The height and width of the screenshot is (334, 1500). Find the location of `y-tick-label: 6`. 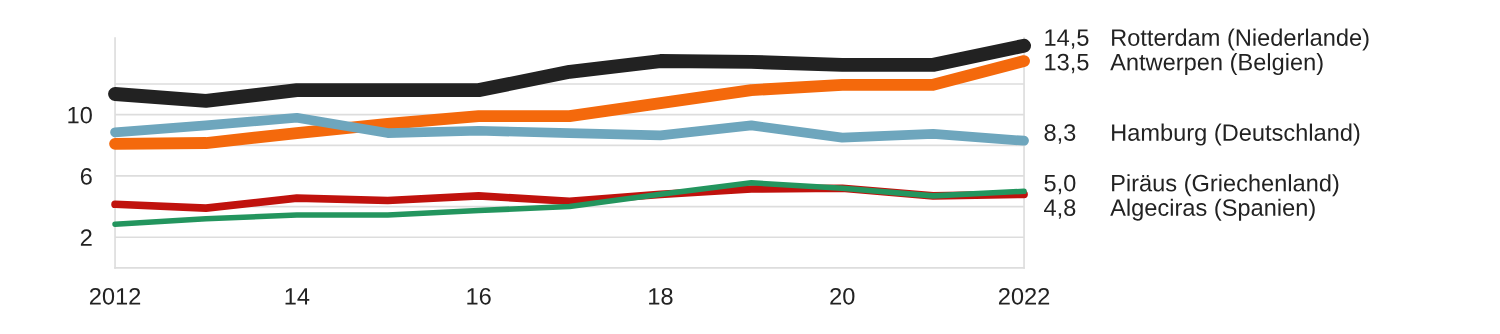

y-tick-label: 6 is located at coordinates (86, 176).